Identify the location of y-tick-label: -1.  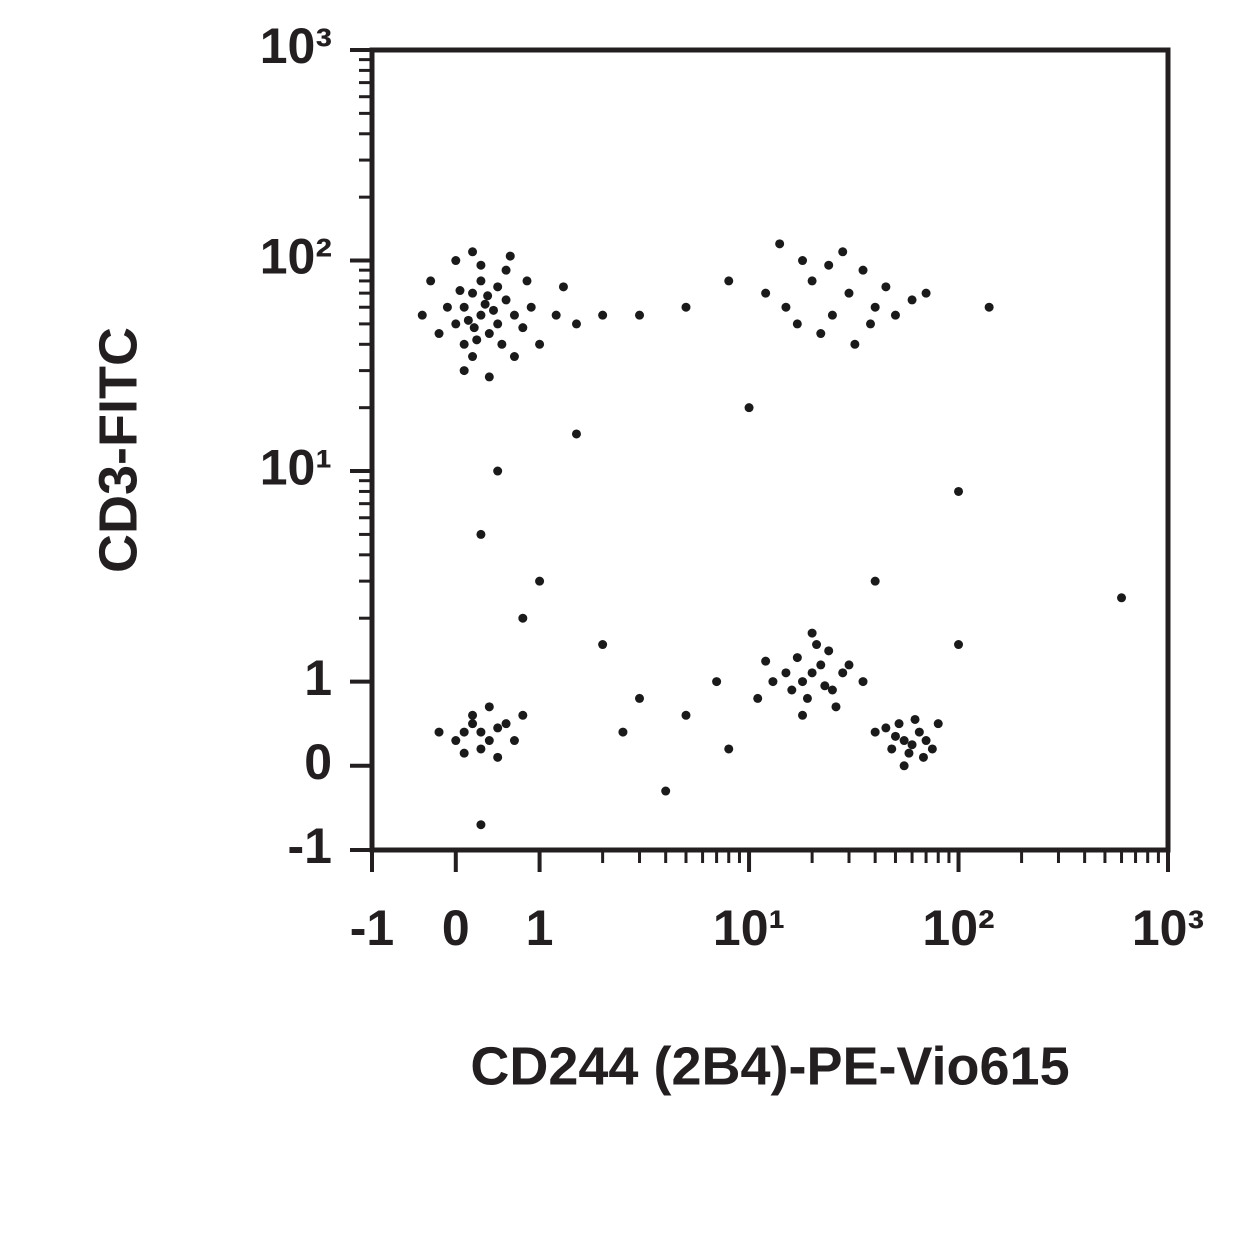
(310, 846).